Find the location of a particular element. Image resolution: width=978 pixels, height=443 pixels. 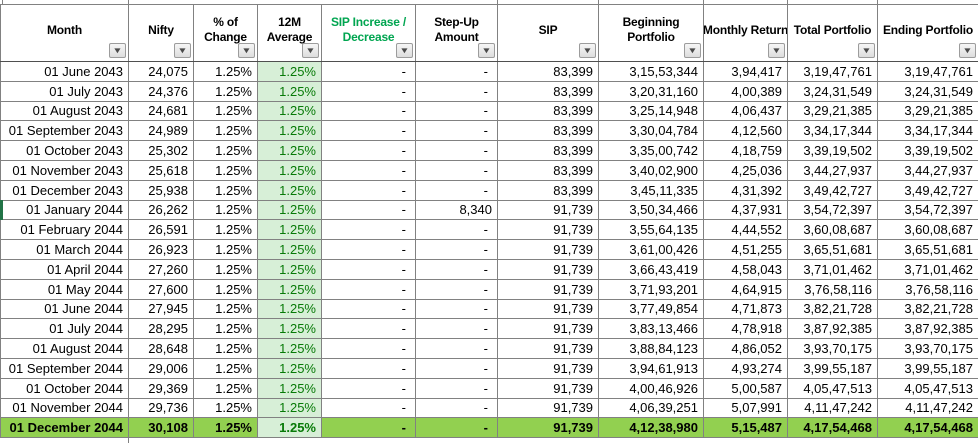

cell-nifty: 26,923 is located at coordinates (161, 249).